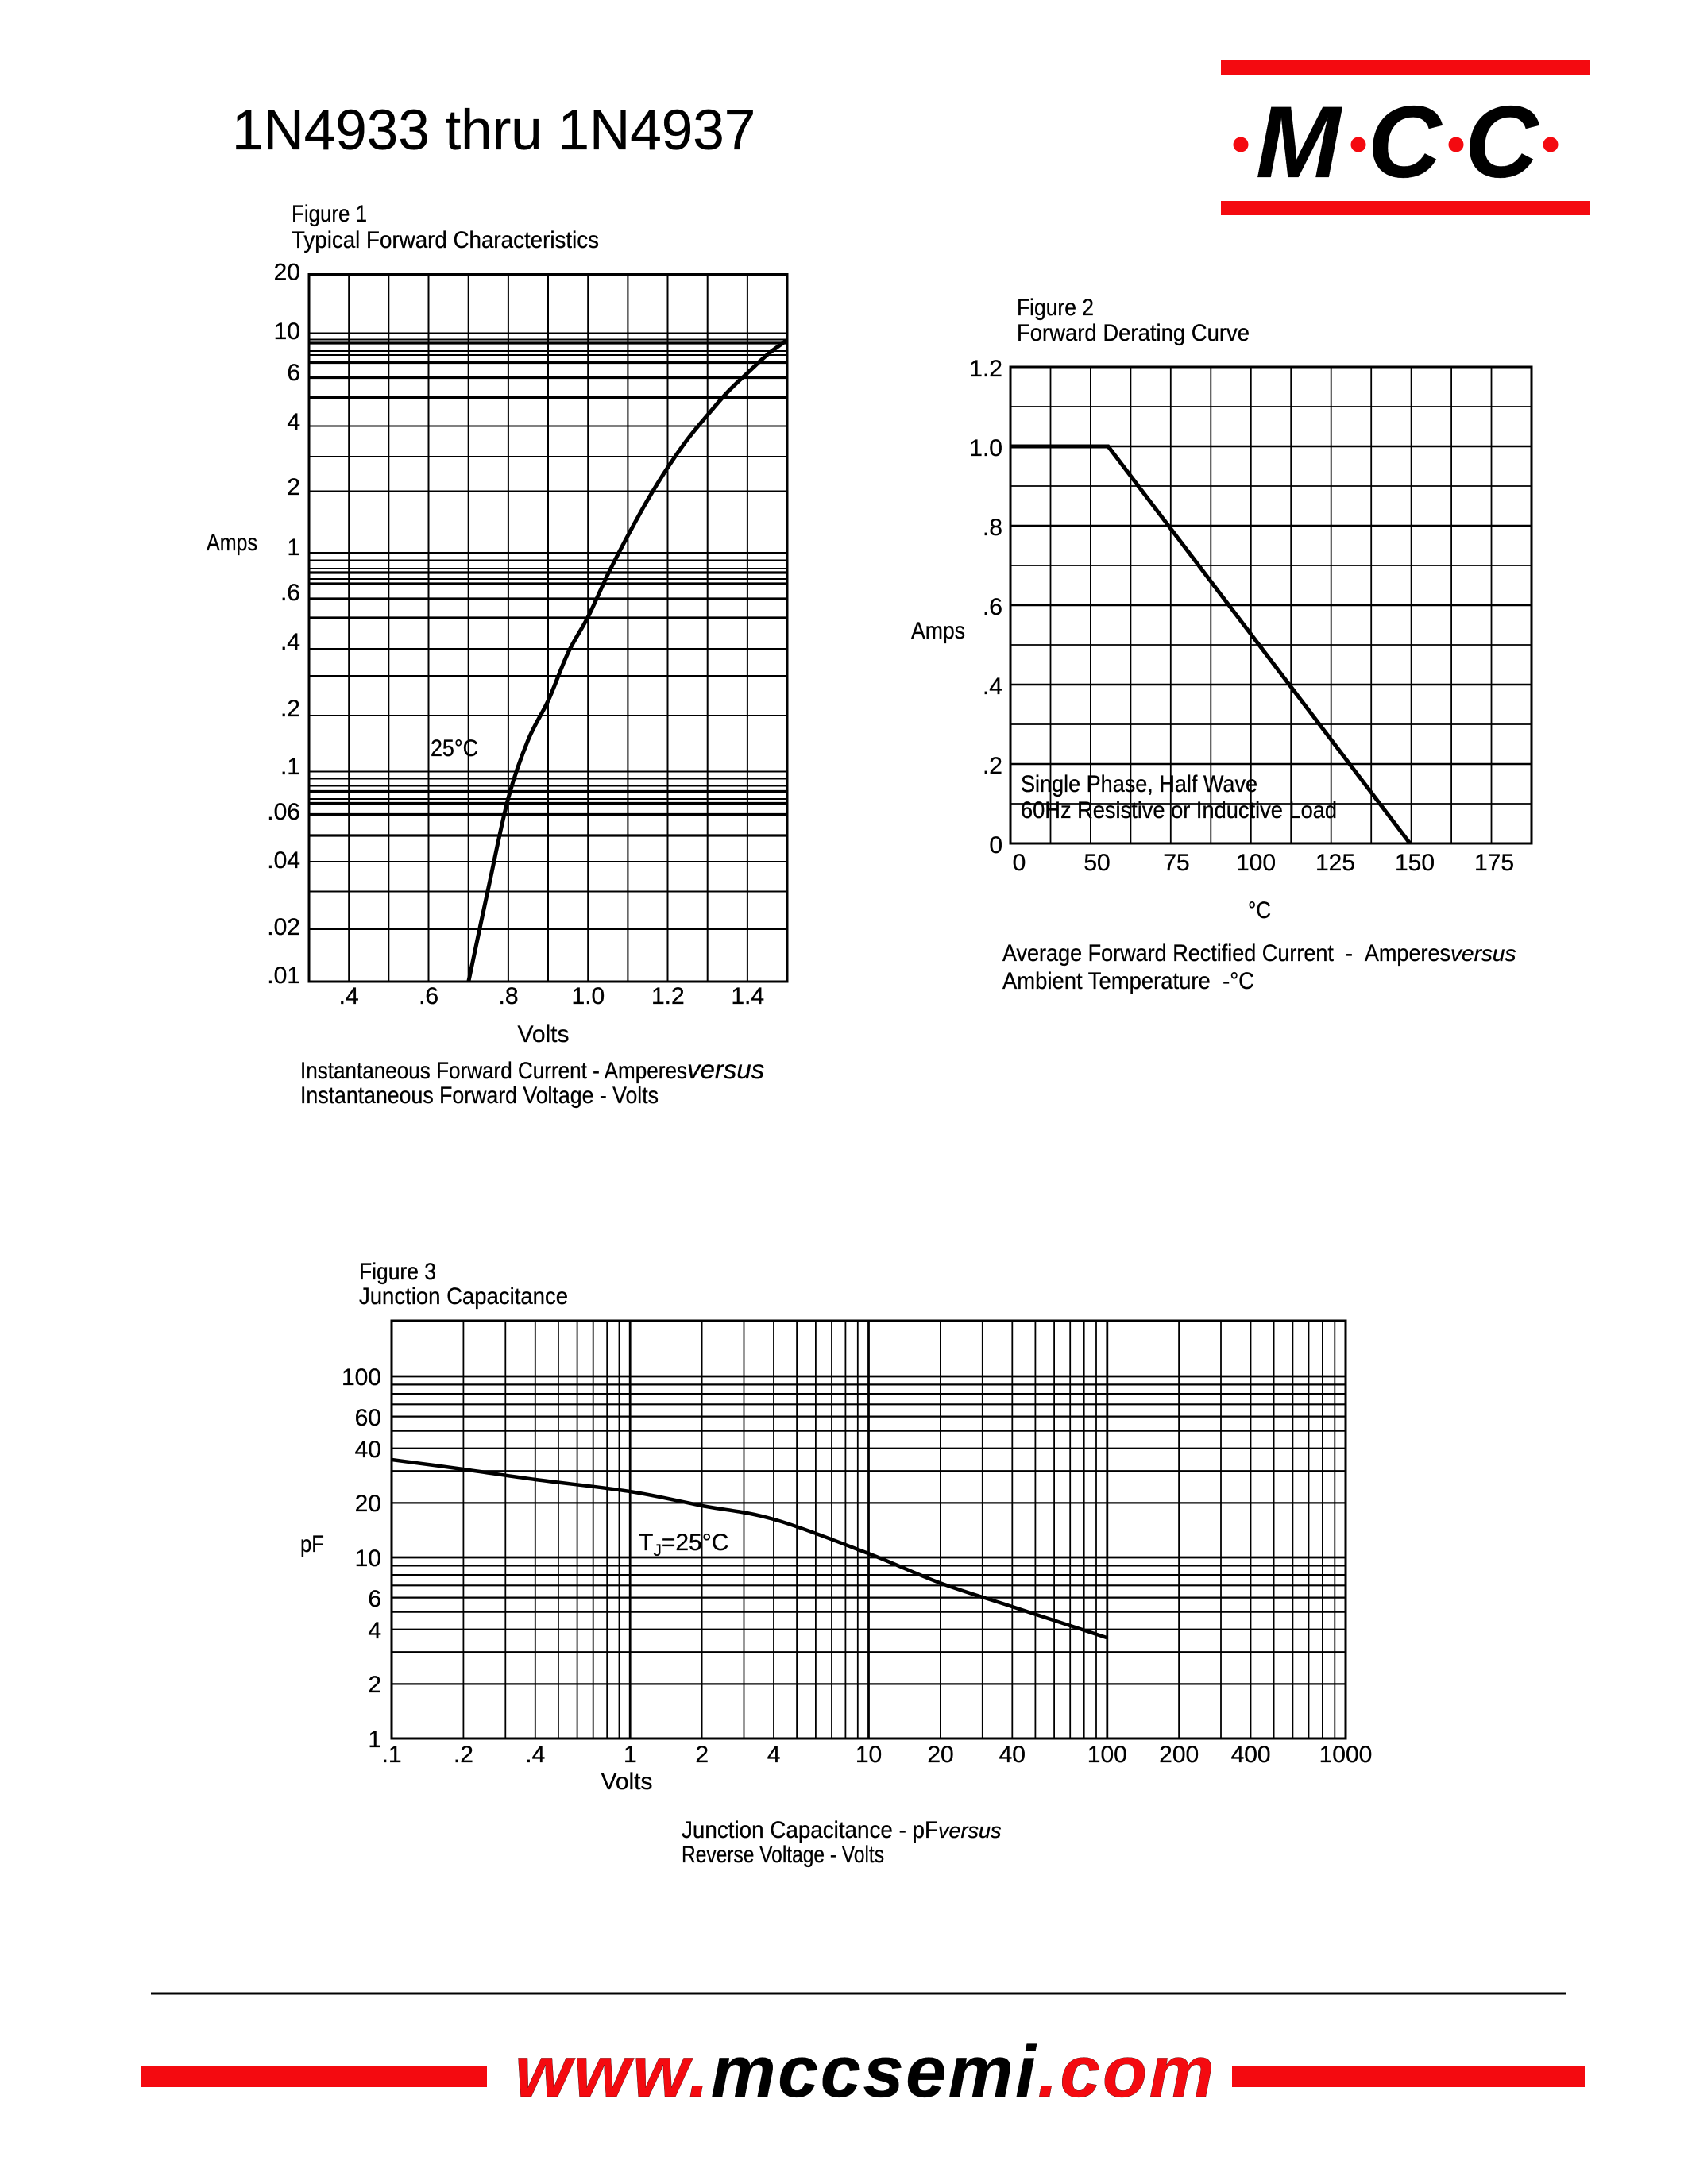 The width and height of the screenshot is (1688, 2184). I want to click on svg-text: °C, so click(1259, 910).